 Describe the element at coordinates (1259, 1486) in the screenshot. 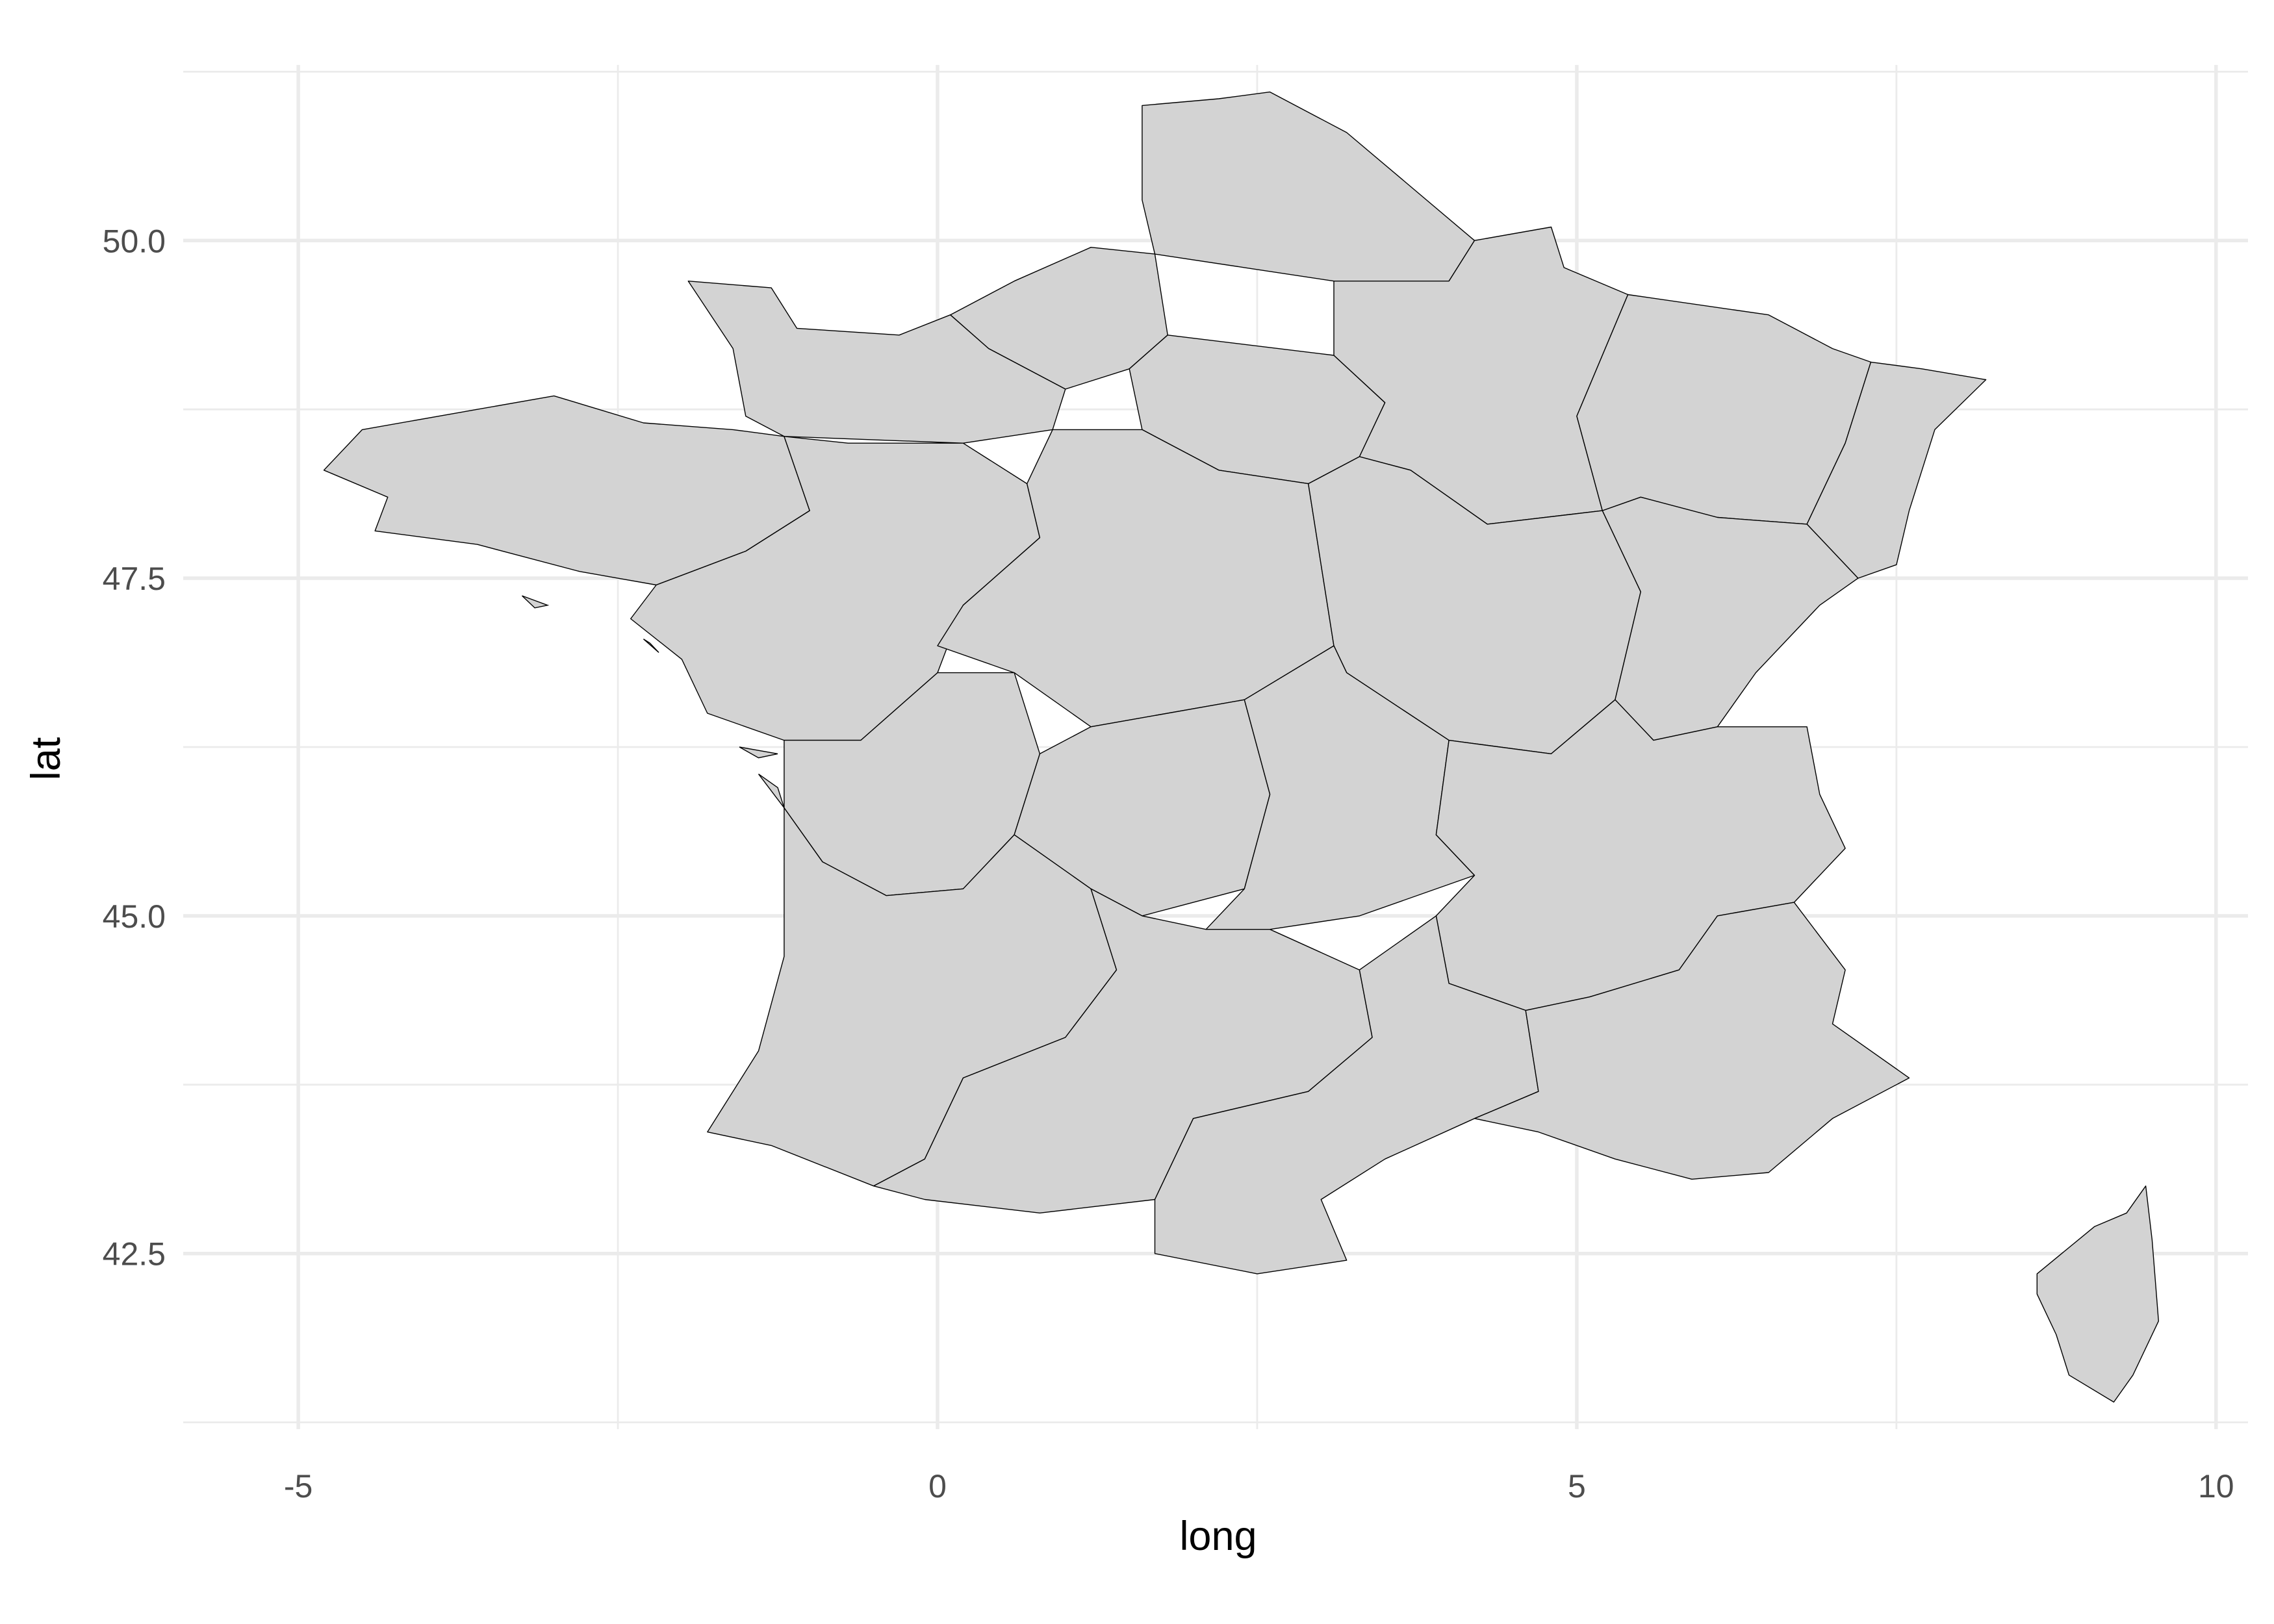

I see `x-axis-tick-labels: -5 0 5 10` at that location.